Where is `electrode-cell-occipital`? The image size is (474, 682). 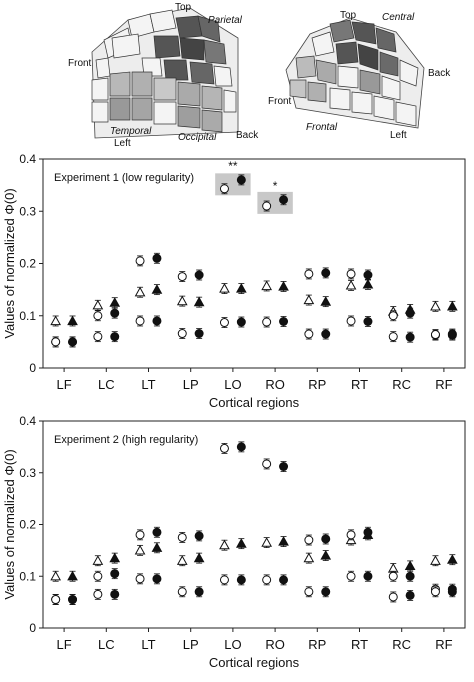
electrode-cell-occipital is located at coordinates (189, 94).